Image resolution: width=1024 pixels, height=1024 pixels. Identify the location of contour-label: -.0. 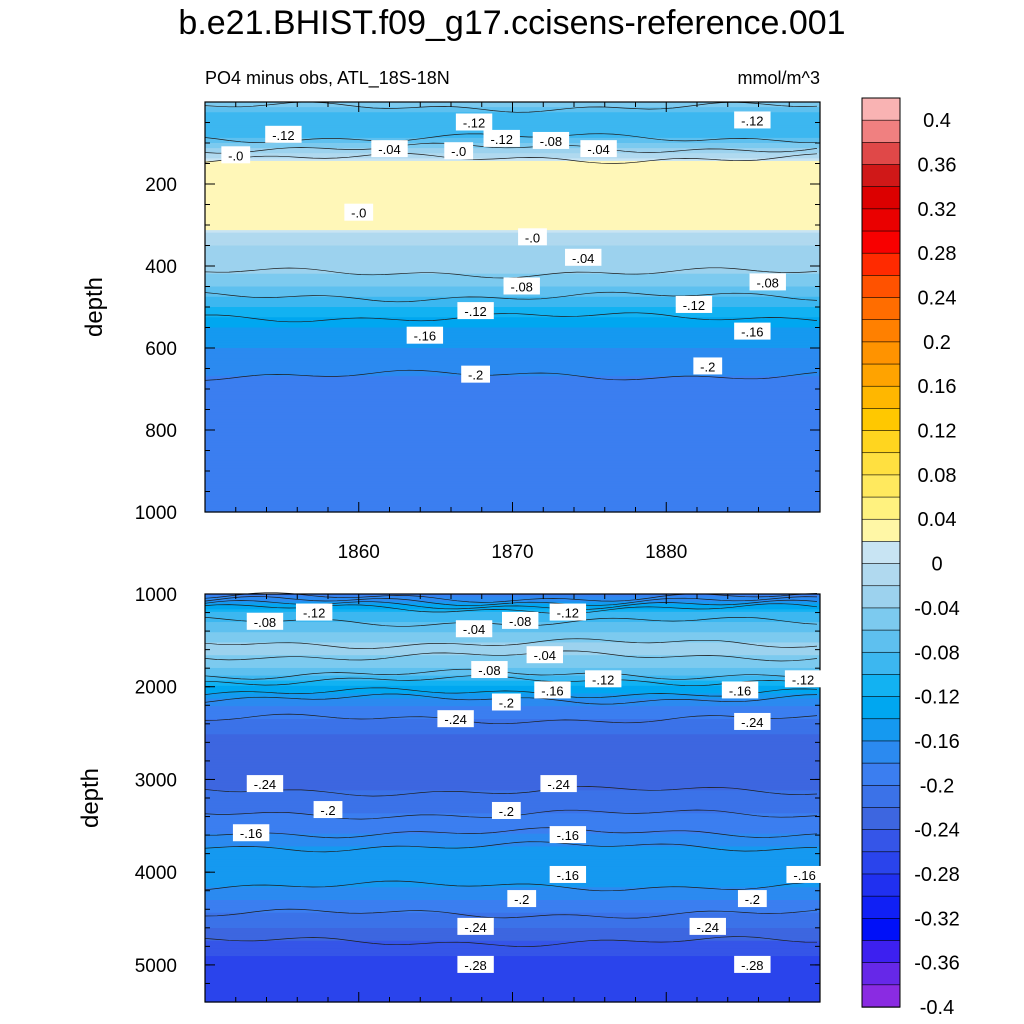
(235, 155).